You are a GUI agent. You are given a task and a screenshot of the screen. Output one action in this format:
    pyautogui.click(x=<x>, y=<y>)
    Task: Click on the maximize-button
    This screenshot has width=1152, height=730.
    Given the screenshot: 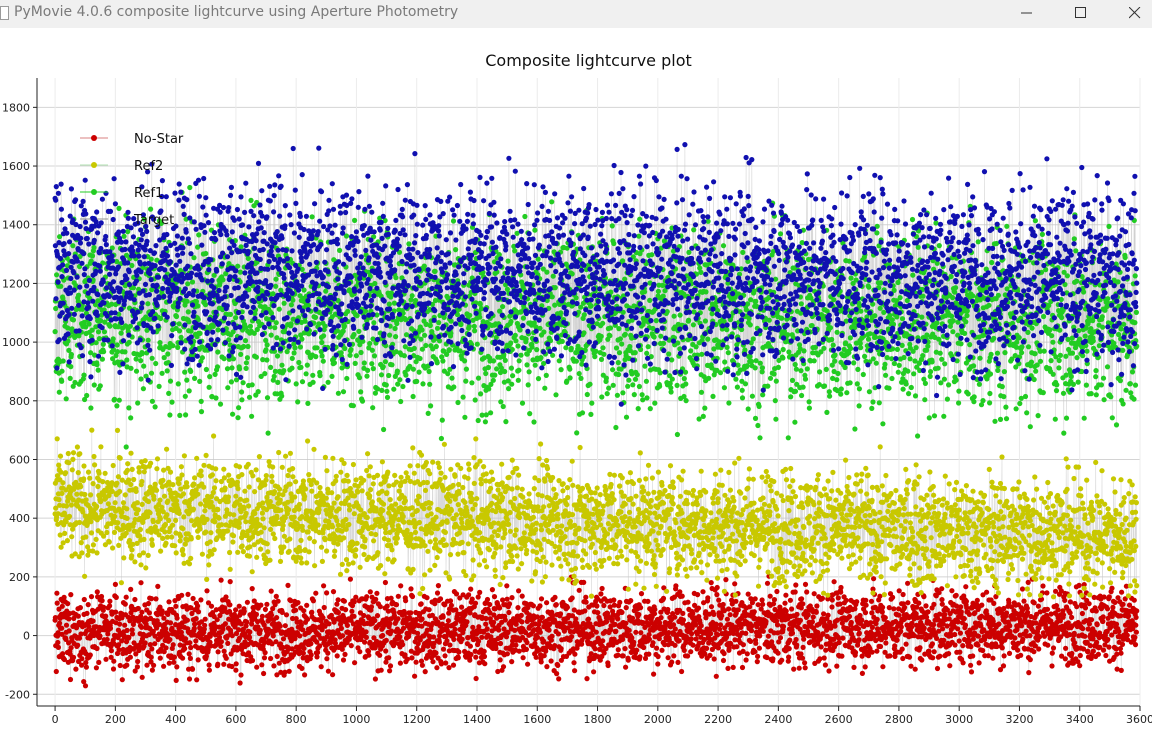 What is the action you would take?
    pyautogui.click(x=1081, y=14)
    